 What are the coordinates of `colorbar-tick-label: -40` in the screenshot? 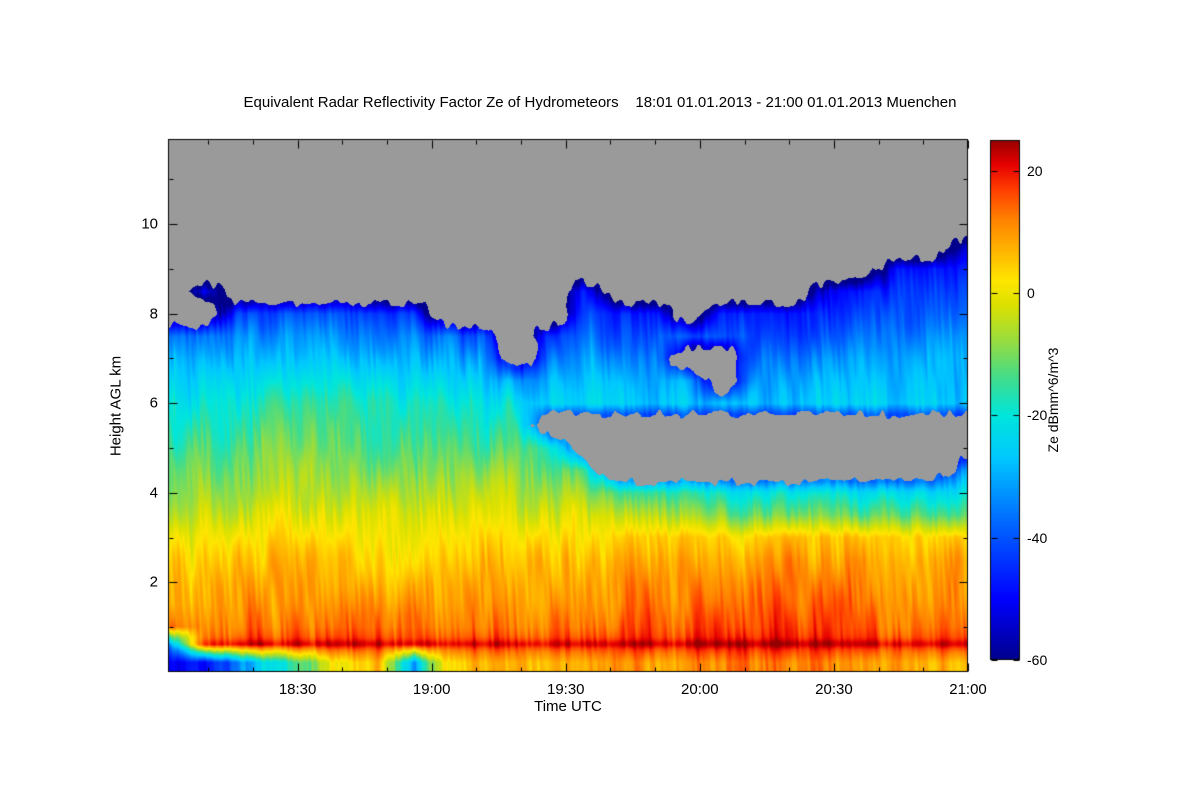 It's located at (1037, 537).